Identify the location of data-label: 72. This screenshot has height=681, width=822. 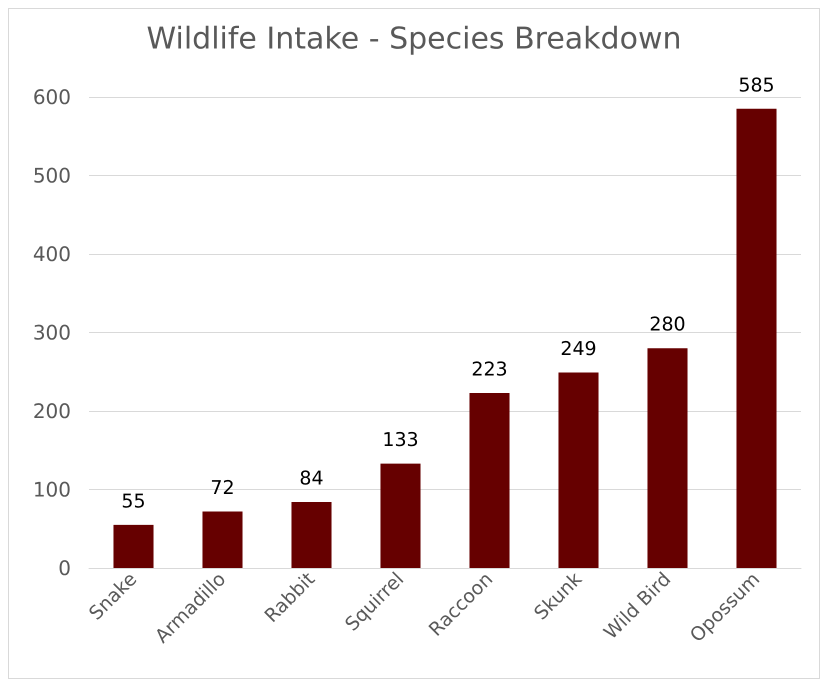
(222, 487).